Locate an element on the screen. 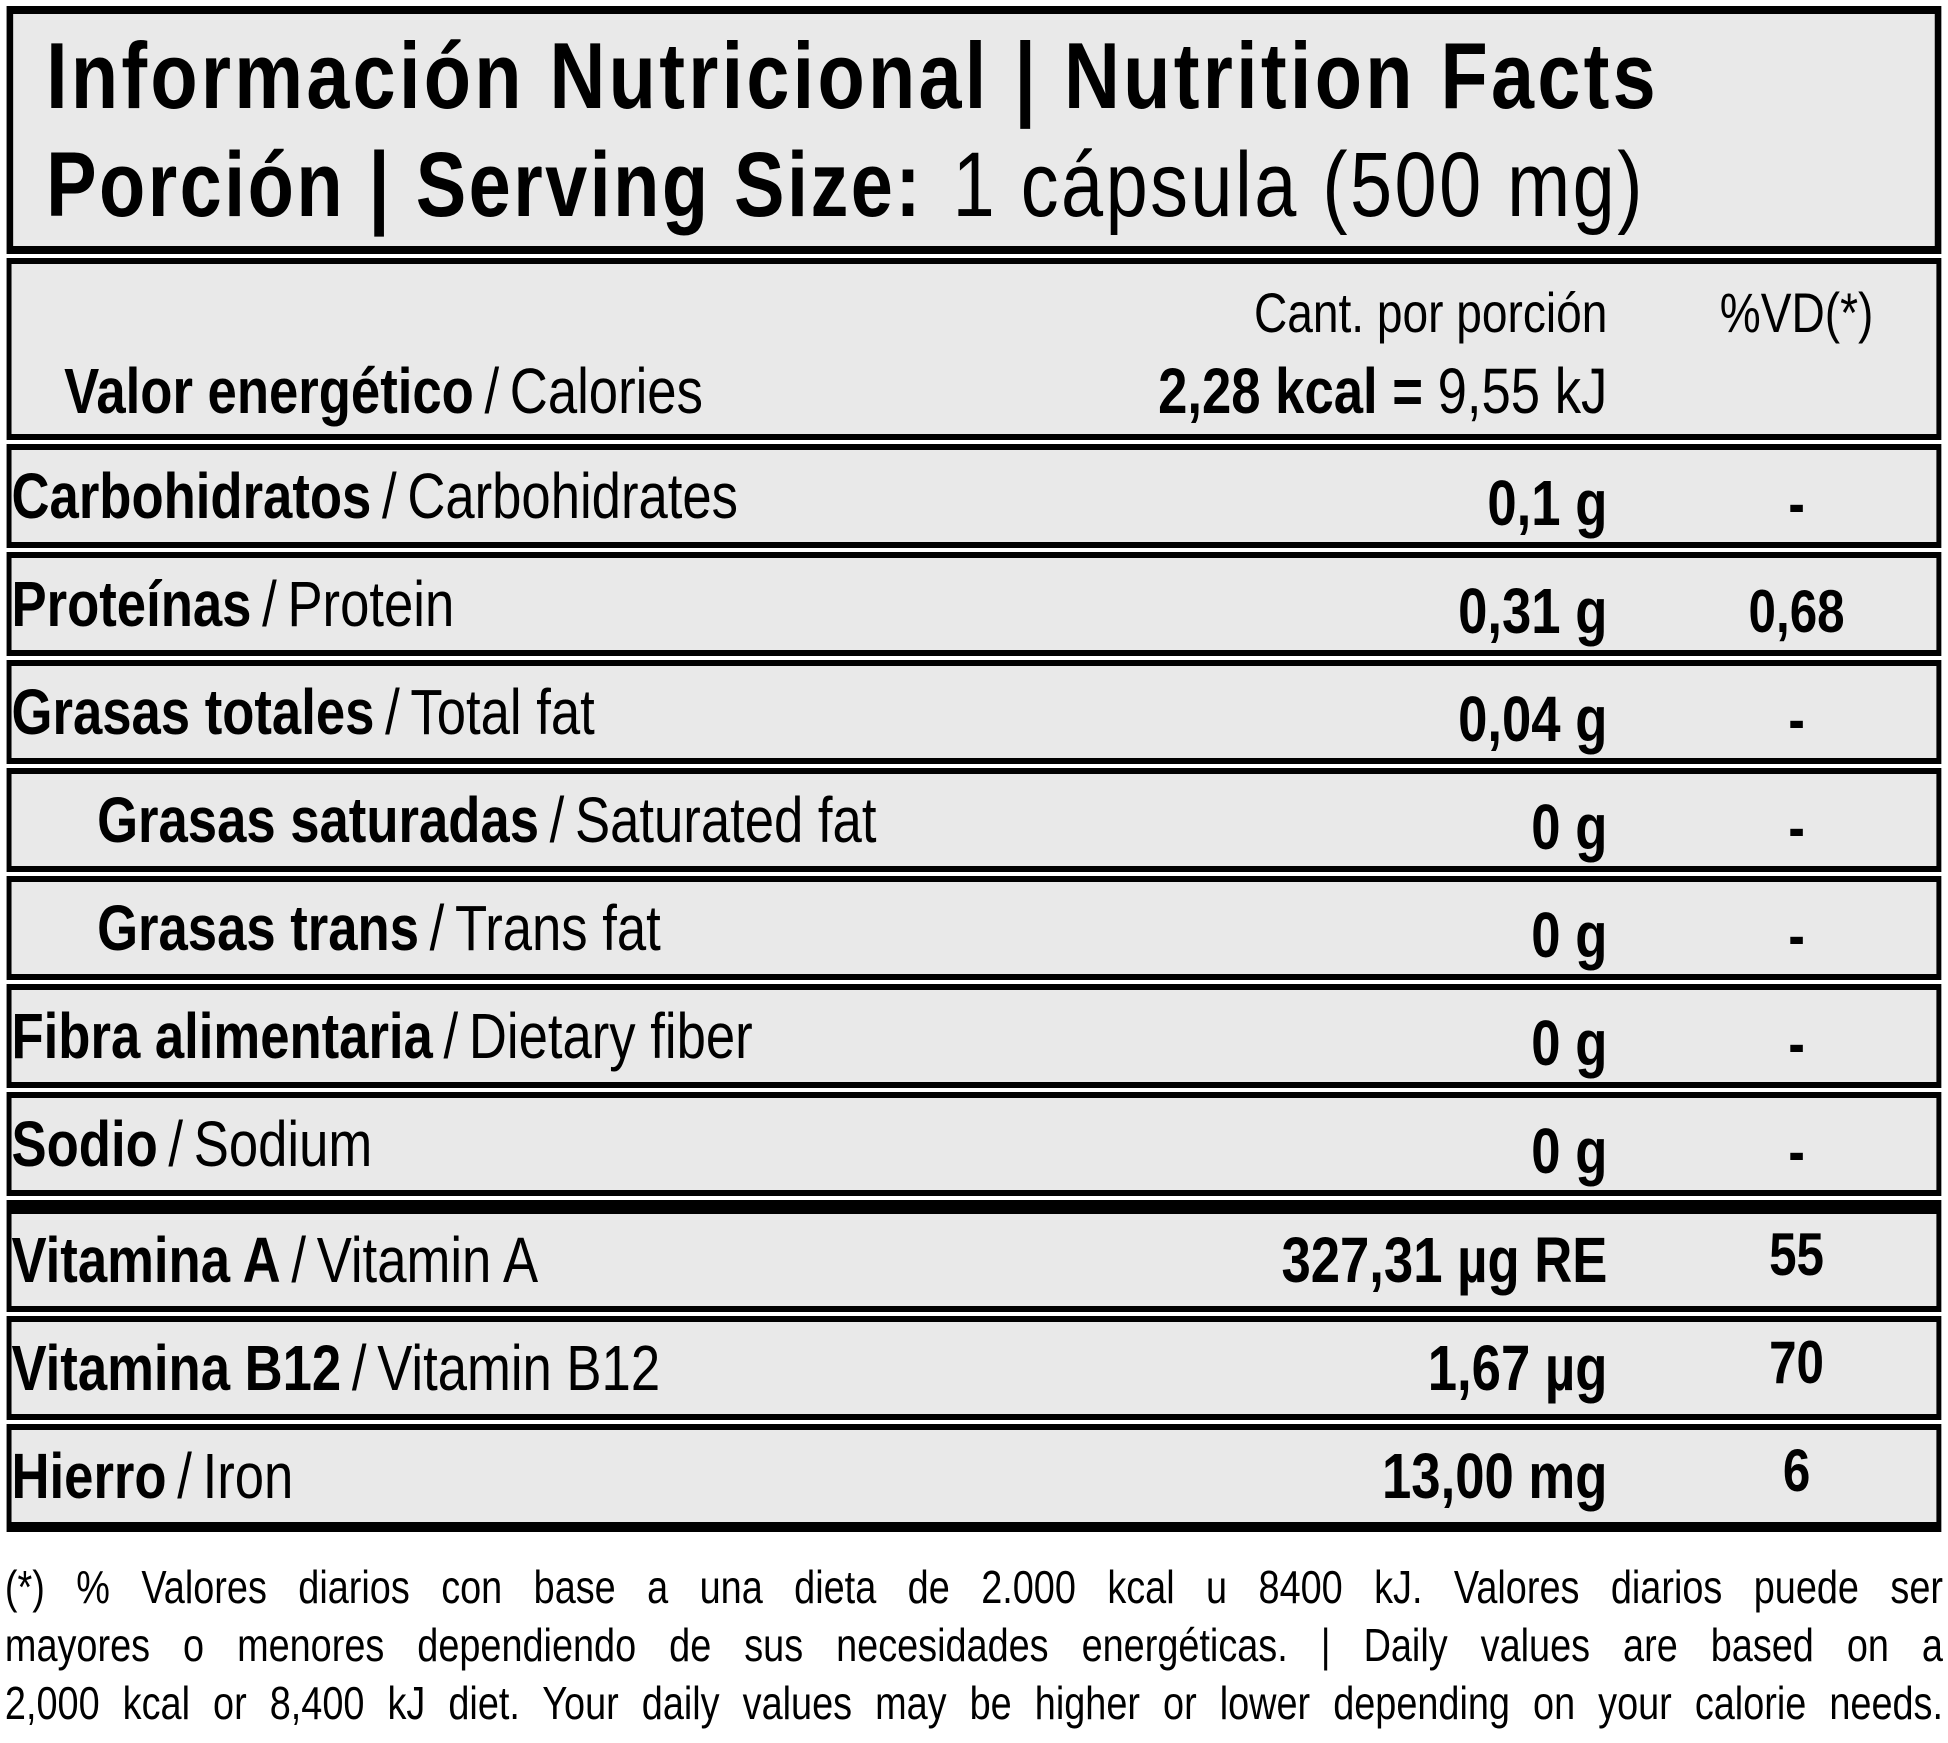 The width and height of the screenshot is (1948, 1743). row-amount: 327,31 µg RE is located at coordinates (1444, 1260).